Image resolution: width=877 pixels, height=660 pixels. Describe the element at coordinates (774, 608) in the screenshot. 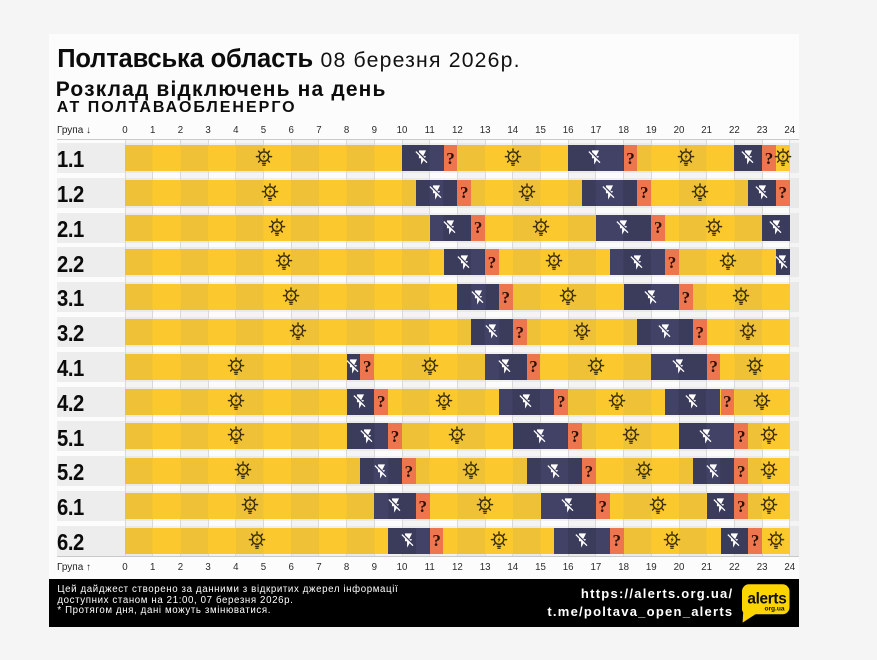

I see `svg-text: org.ua` at that location.